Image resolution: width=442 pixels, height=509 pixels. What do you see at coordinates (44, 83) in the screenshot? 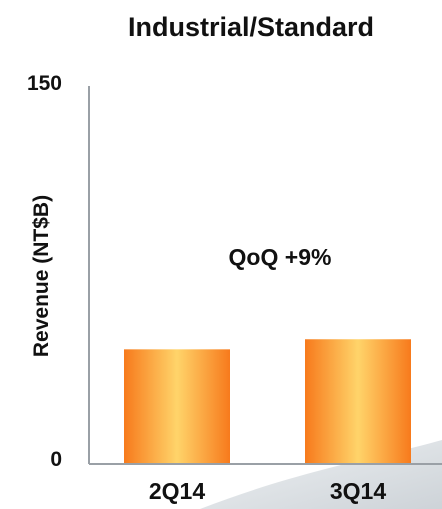
I see `y-tick-label-max: 150` at bounding box center [44, 83].